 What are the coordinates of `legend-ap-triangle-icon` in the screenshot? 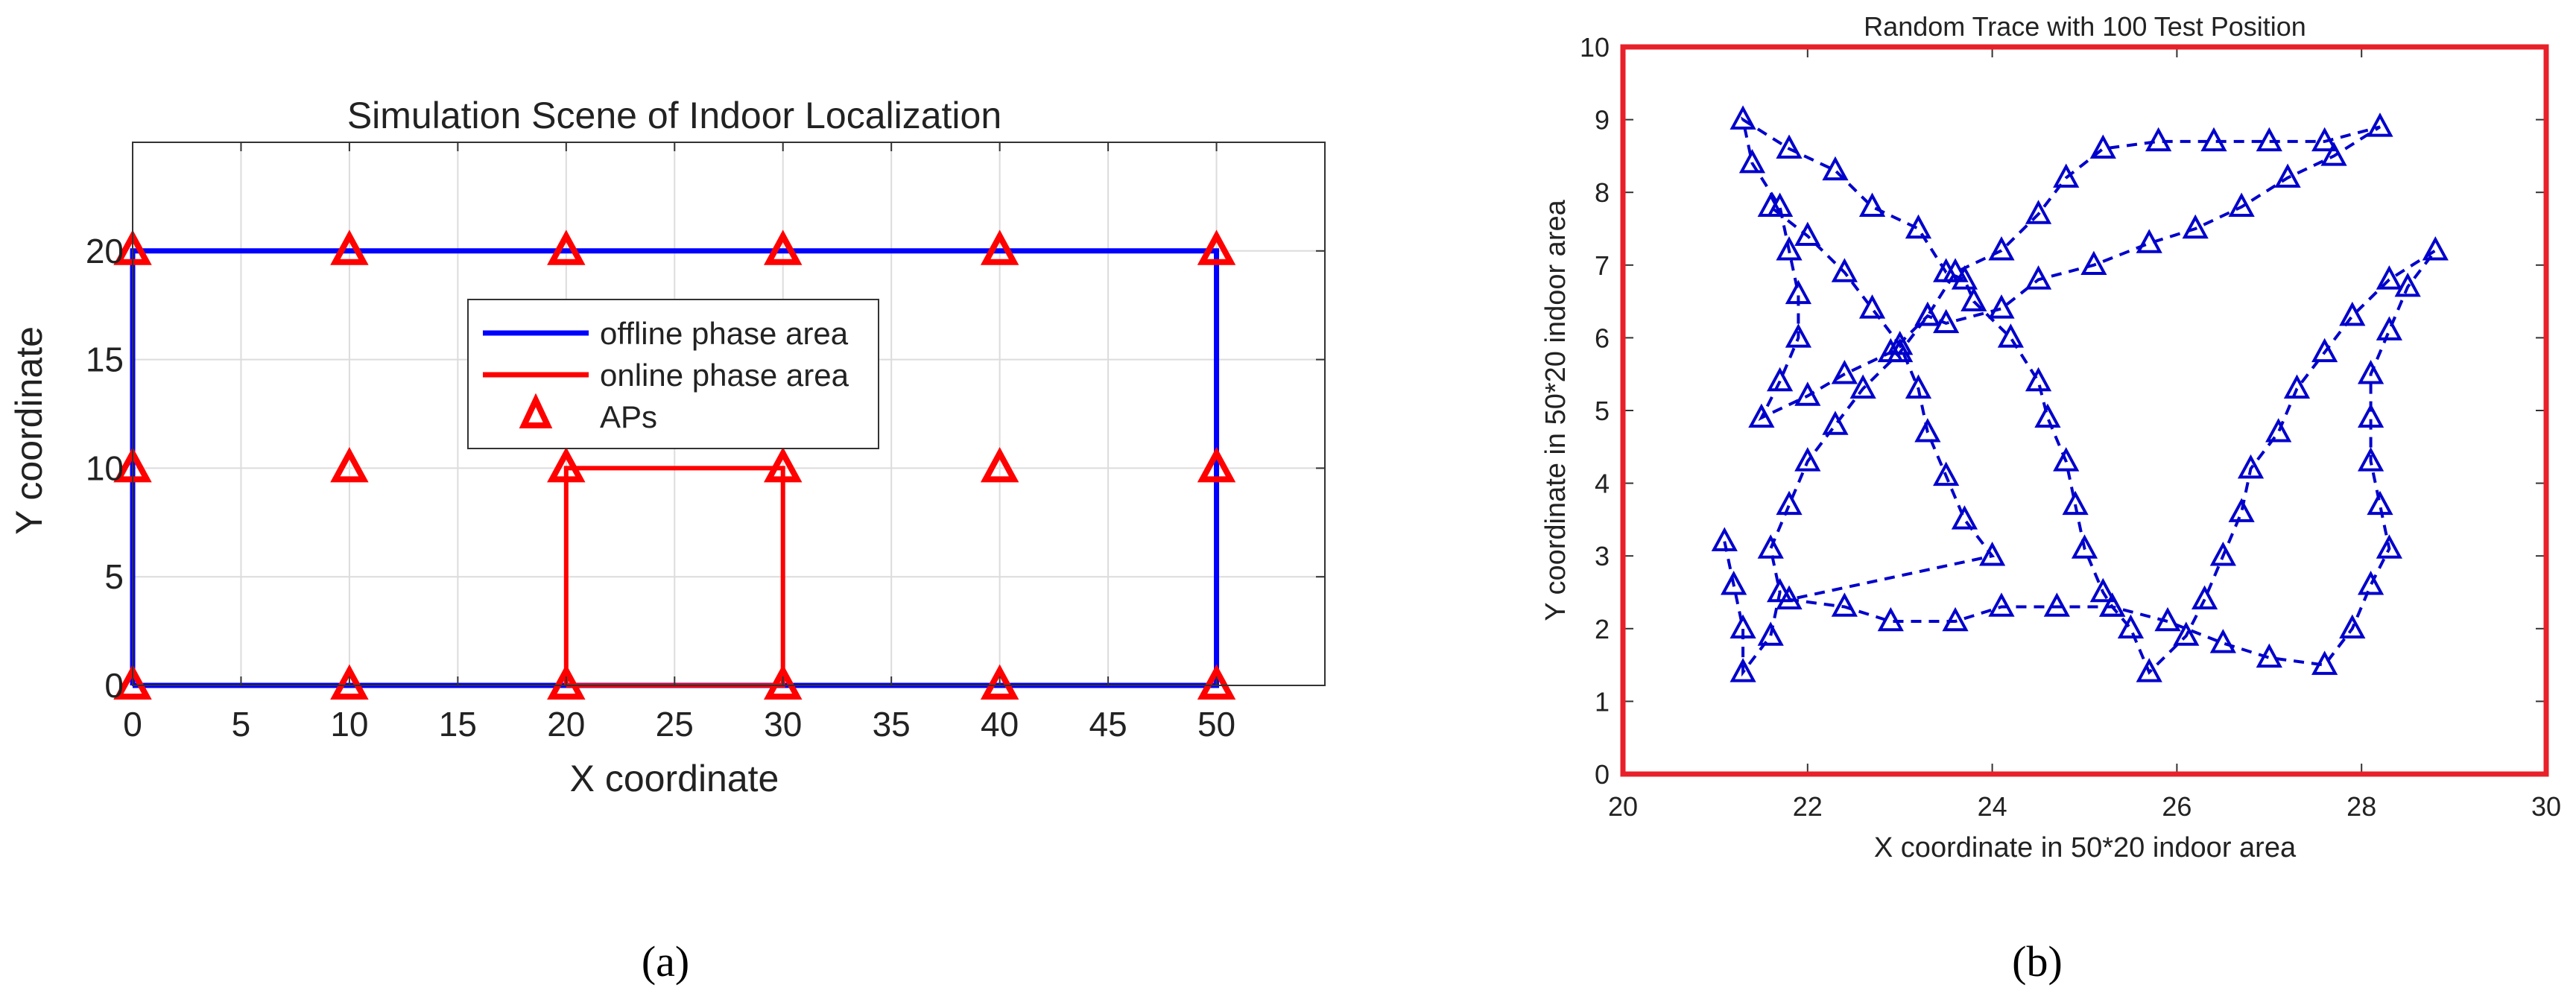 It's located at (536, 410).